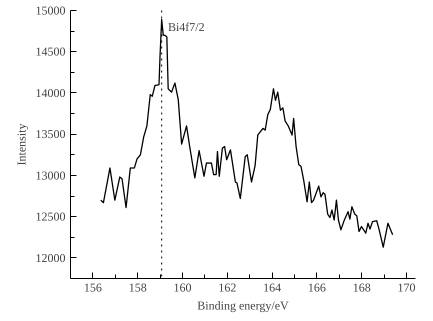 The image size is (433, 321). I want to click on x-tick-label: 168, so click(361, 287).